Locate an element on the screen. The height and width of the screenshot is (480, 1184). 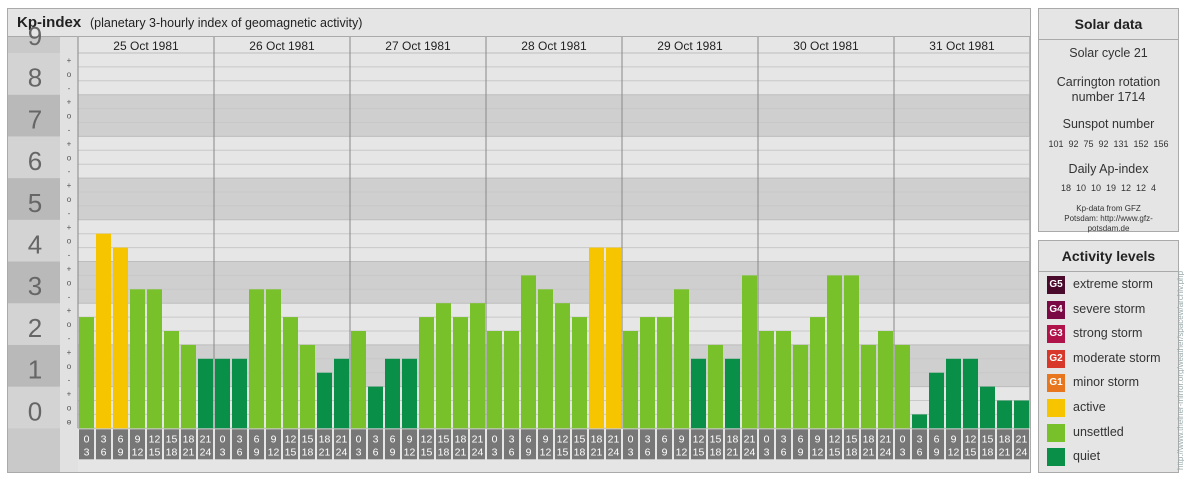
y-tick-label: 0 is located at coordinates (35, 411).